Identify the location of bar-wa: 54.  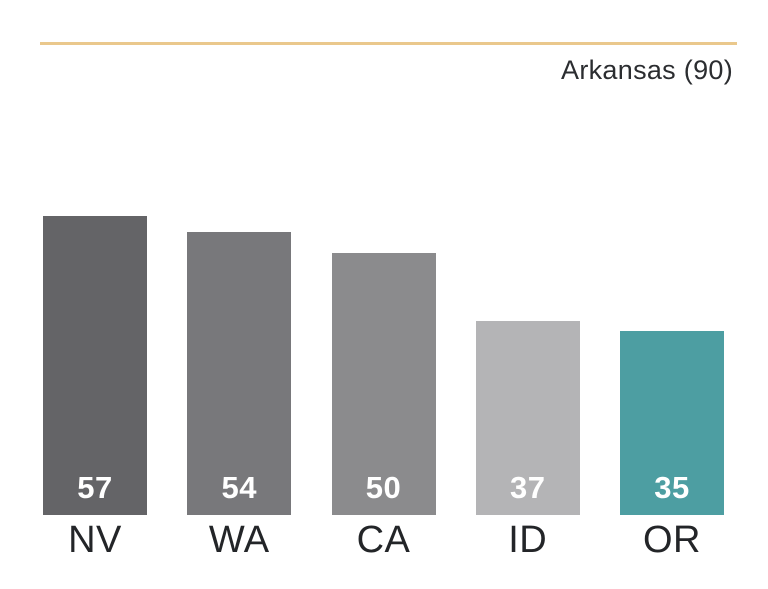
(239, 373).